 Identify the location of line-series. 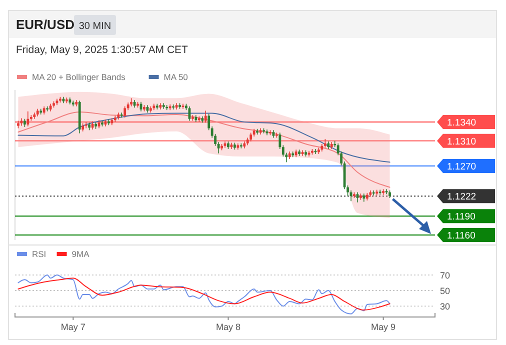
(204, 137).